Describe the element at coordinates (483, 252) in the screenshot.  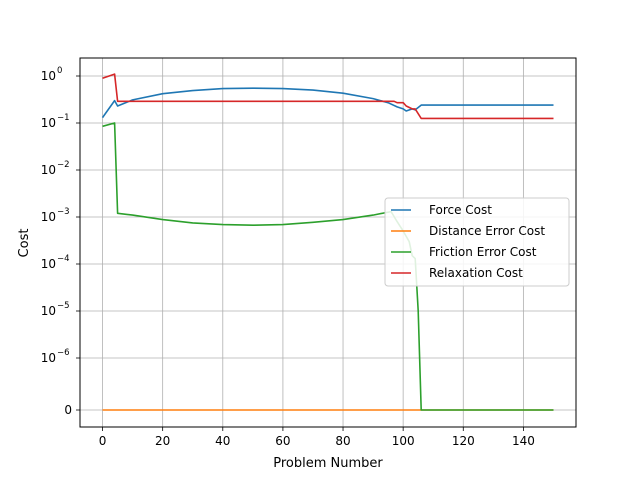
I see `legend-label: Friction Error Cost` at that location.